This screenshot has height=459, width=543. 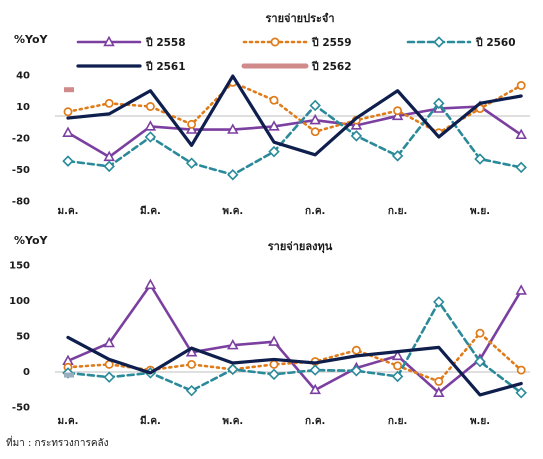 What do you see at coordinates (21, 408) in the screenshot?
I see `y-tick-label: -50` at bounding box center [21, 408].